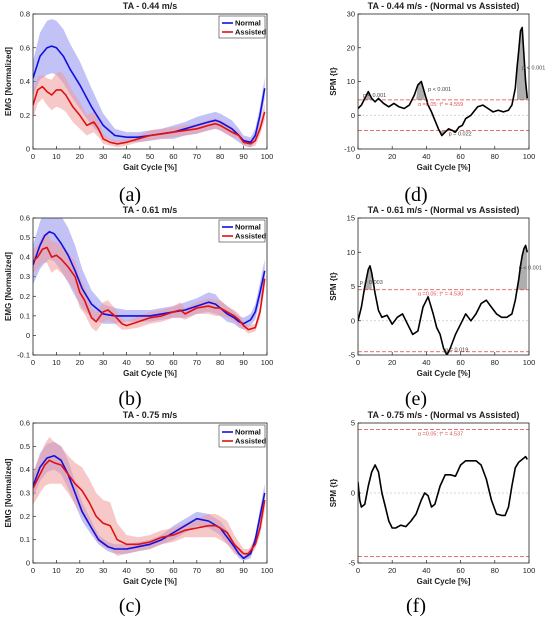  I want to click on y-tick-label: 20, so click(351, 47).